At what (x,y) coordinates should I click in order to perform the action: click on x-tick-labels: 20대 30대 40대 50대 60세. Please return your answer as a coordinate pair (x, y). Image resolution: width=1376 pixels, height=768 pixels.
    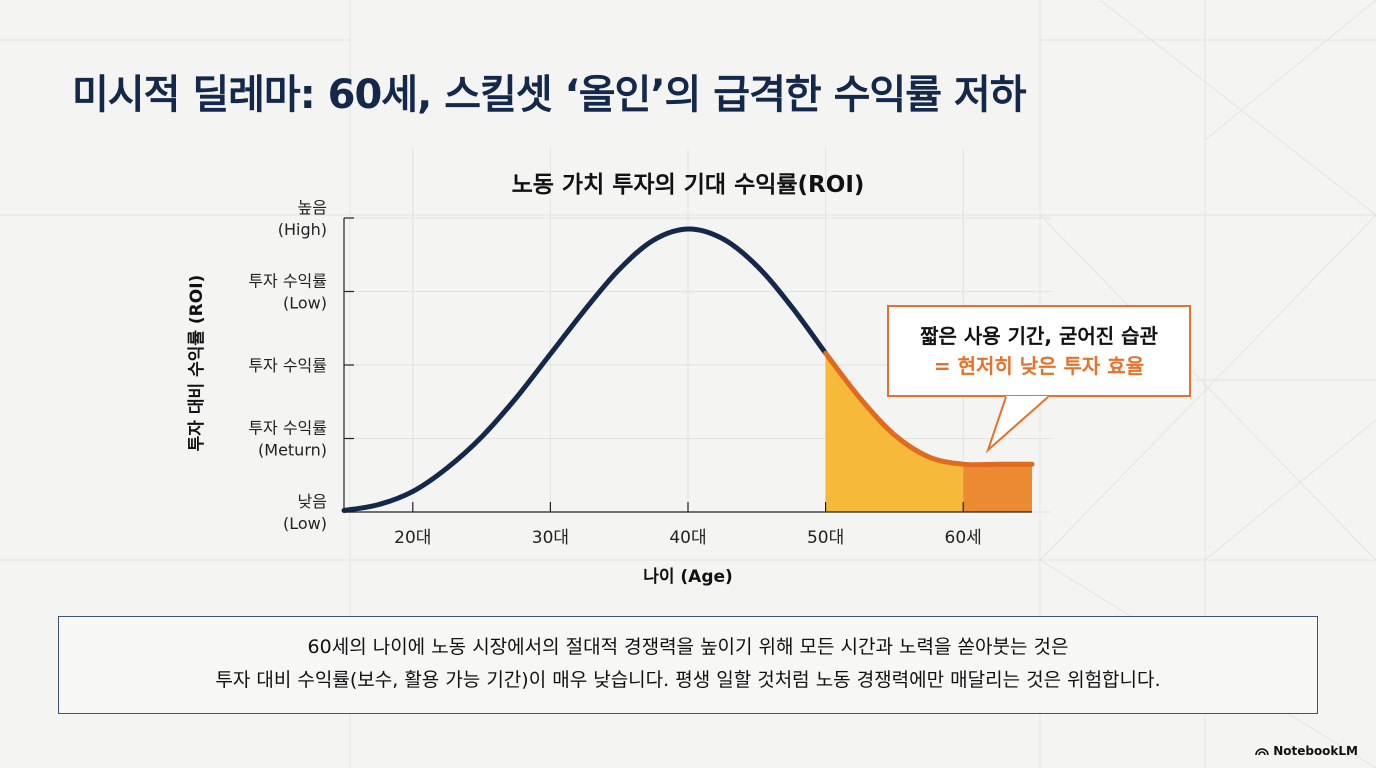
    Looking at the image, I should click on (688, 538).